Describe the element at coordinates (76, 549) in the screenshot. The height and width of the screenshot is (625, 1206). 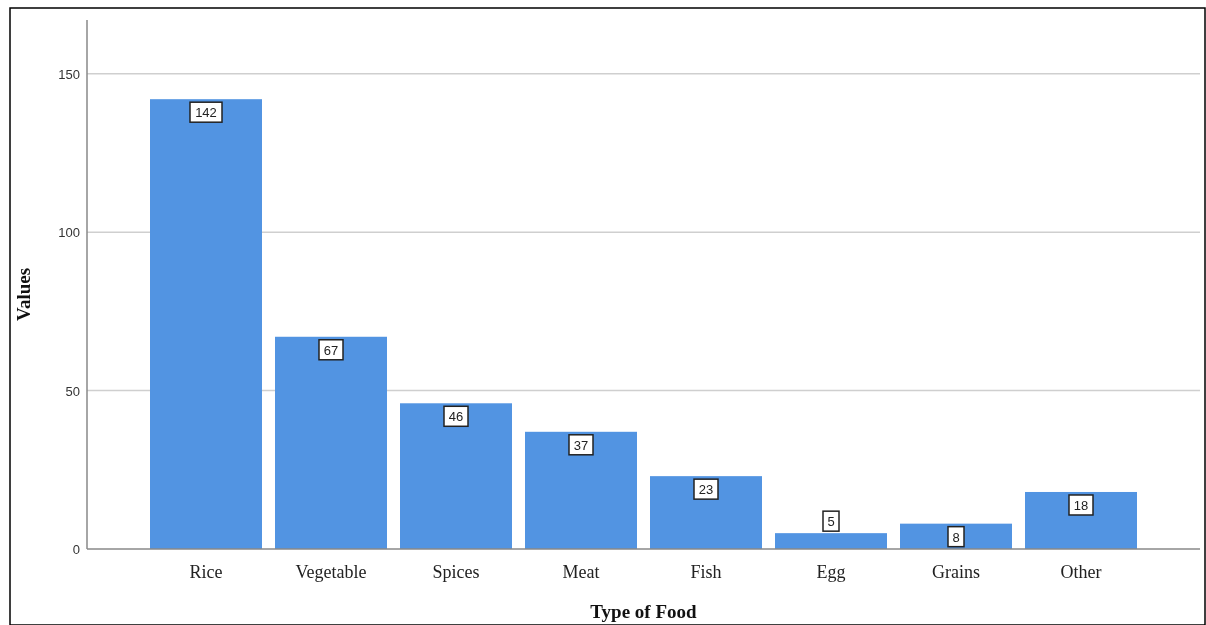
I see `y-tick-label: 0` at that location.